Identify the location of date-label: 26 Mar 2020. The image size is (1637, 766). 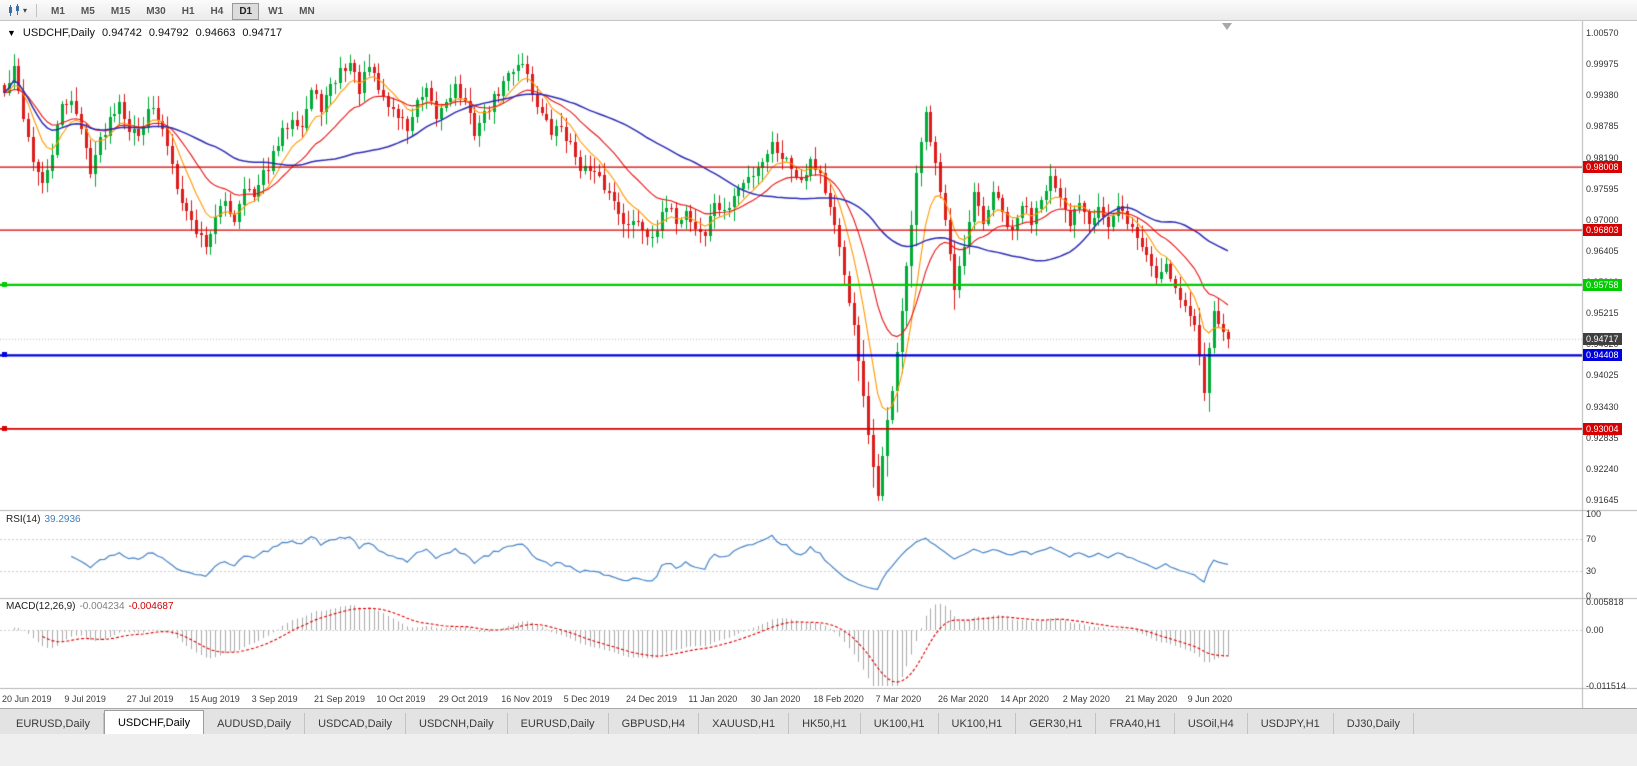
(963, 699).